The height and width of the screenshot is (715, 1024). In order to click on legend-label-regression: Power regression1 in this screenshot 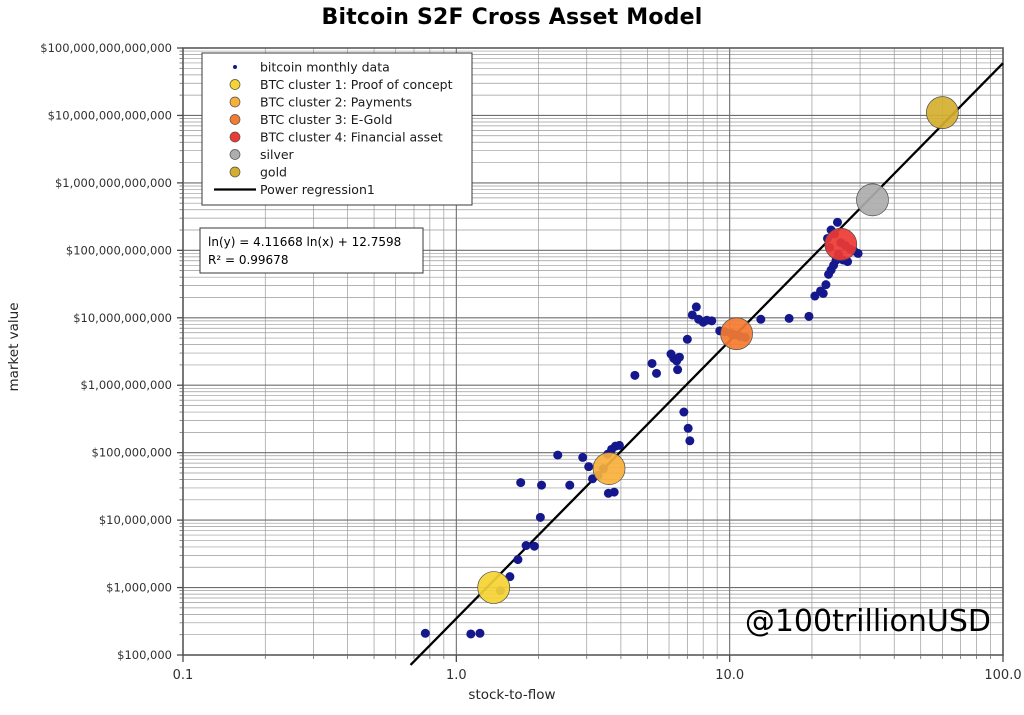, I will do `click(317, 189)`.